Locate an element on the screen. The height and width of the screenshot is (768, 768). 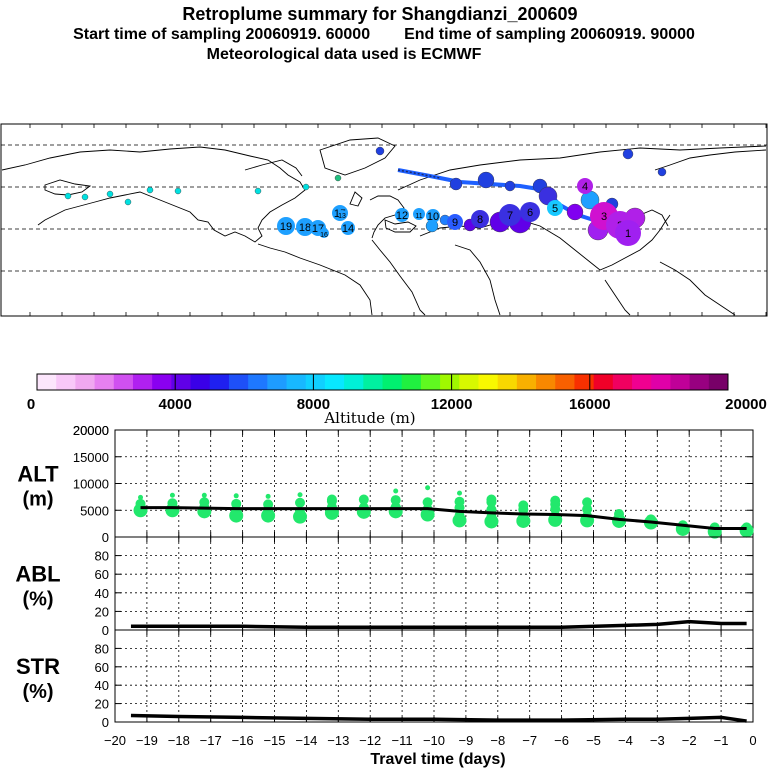
panel-abl: 0 20 40 60 80 ABL(%) is located at coordinates (384, 587).